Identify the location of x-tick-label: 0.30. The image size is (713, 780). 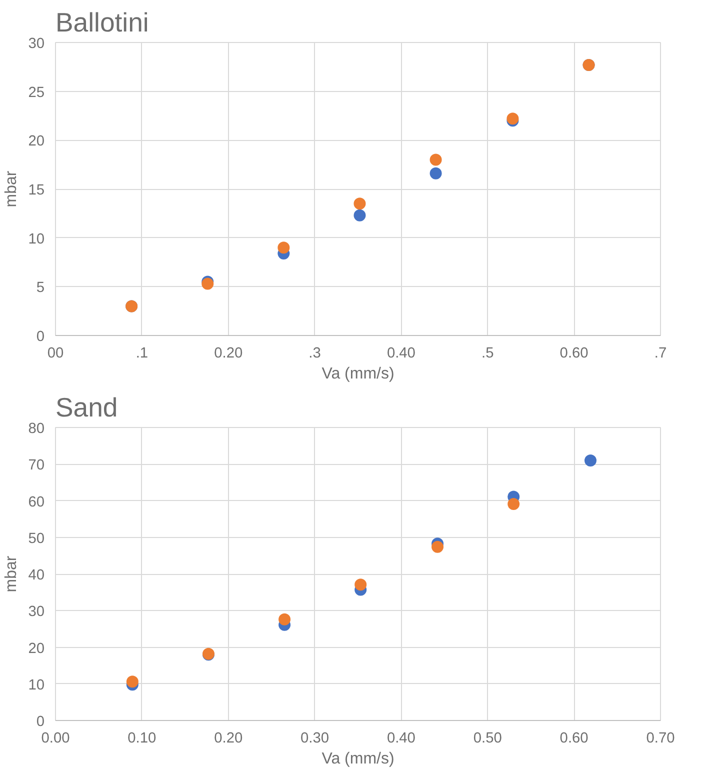
(315, 738).